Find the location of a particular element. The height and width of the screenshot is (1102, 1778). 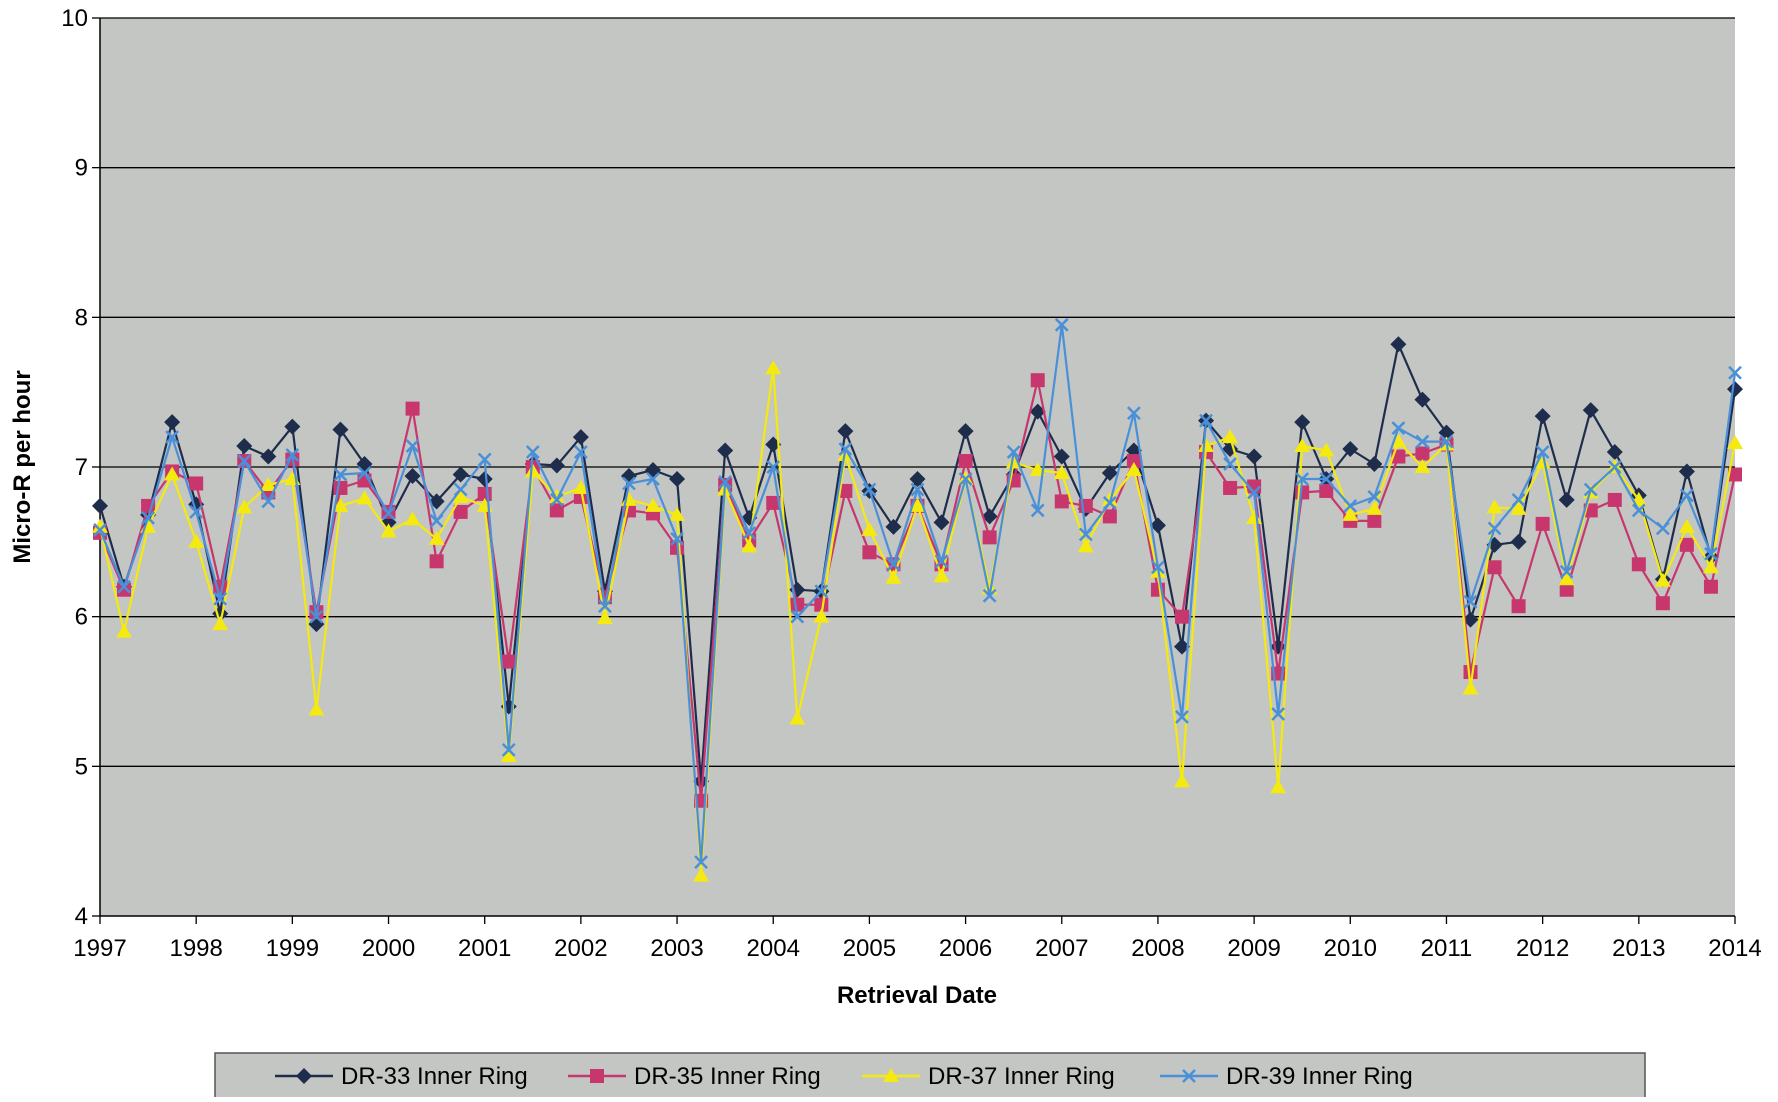

y-tick-label: 8 is located at coordinates (81, 317).